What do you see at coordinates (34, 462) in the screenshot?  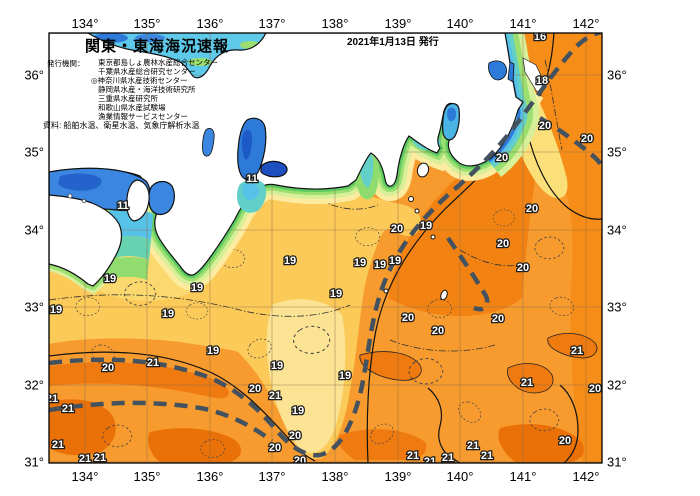 I see `lat-tick-label: 31°` at bounding box center [34, 462].